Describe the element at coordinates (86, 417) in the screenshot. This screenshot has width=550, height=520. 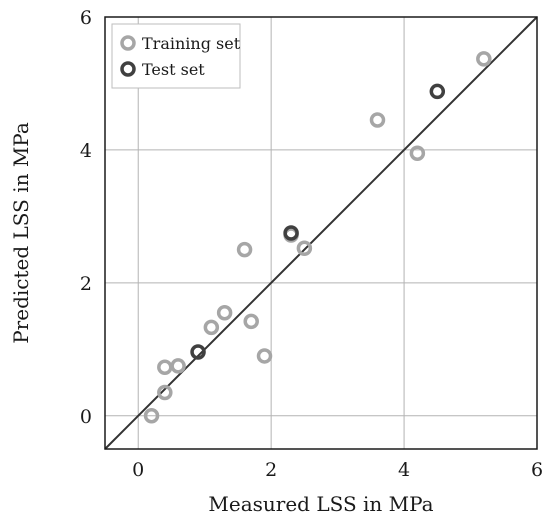
I see `y-tick-label: 0` at that location.